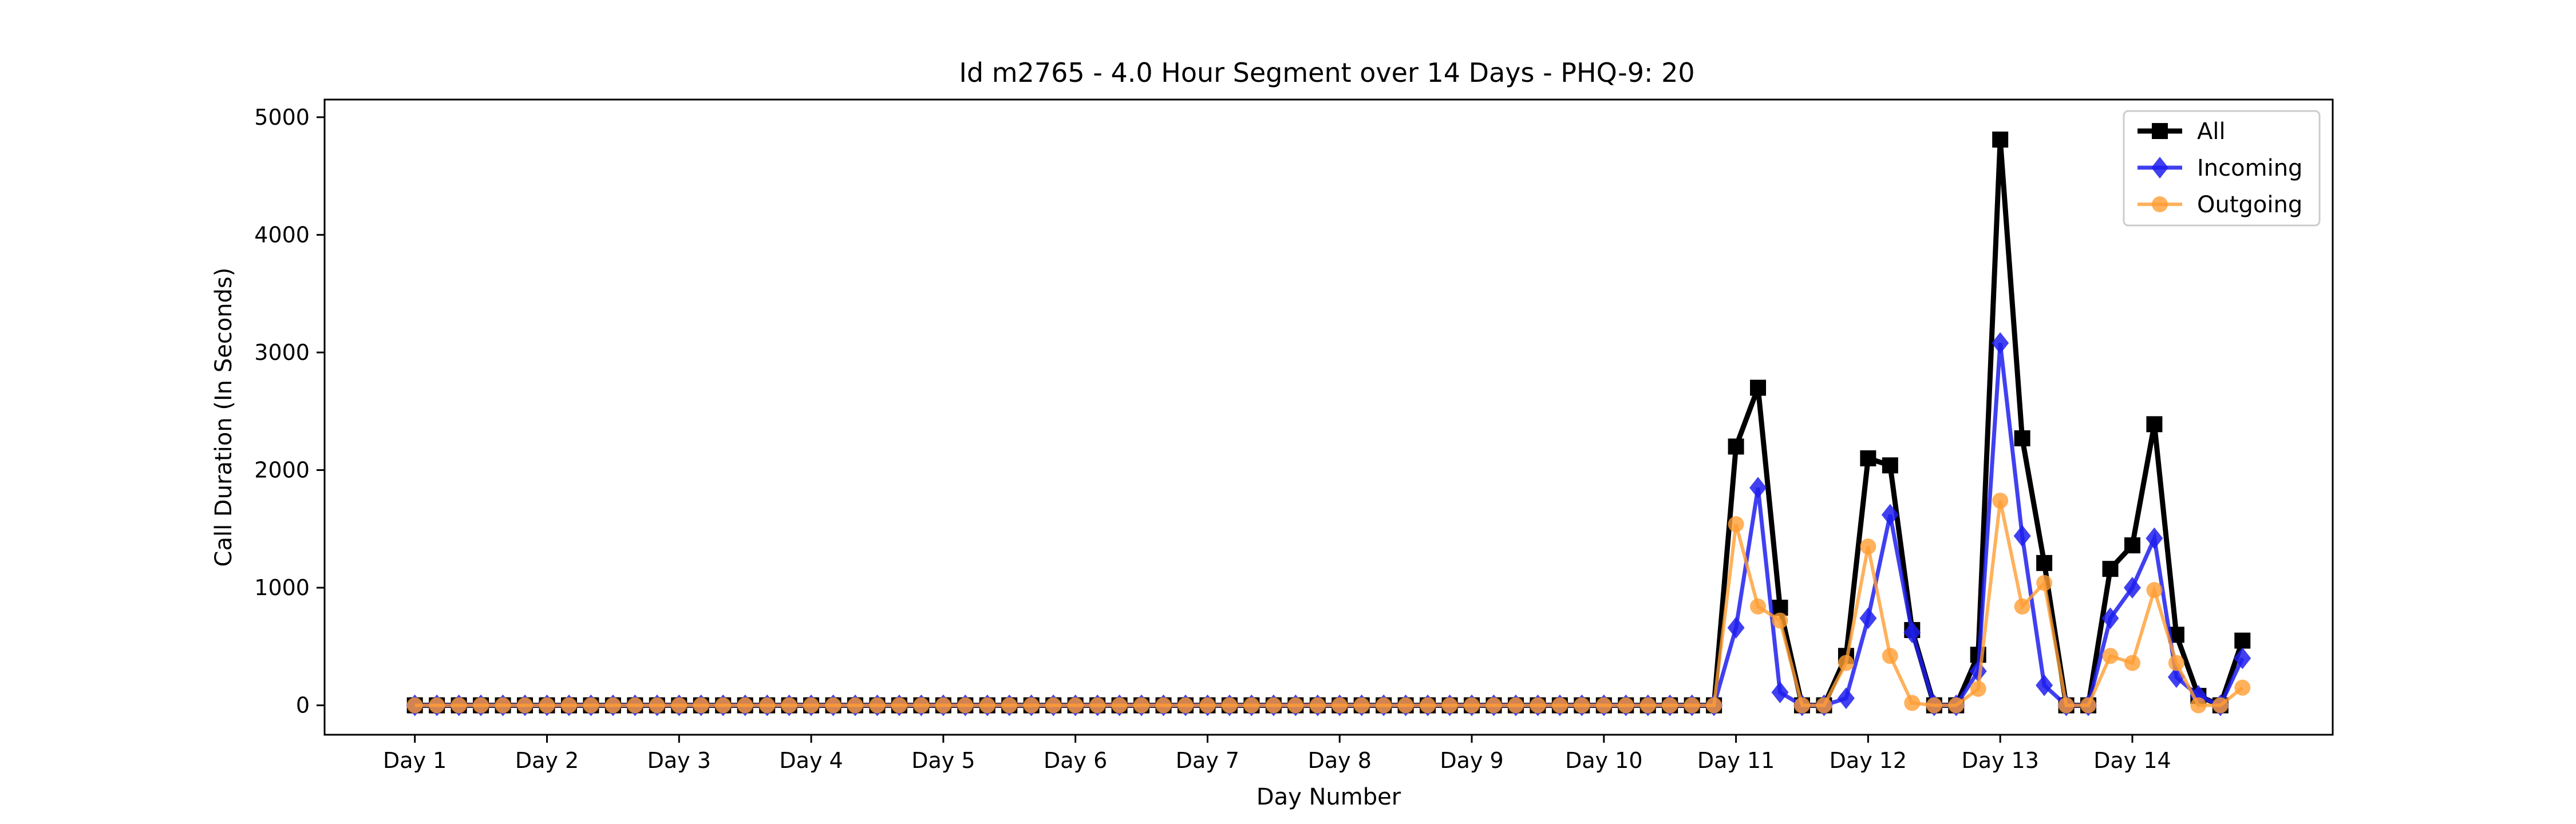  What do you see at coordinates (679, 760) in the screenshot?
I see `x-tick-label: Day 3` at bounding box center [679, 760].